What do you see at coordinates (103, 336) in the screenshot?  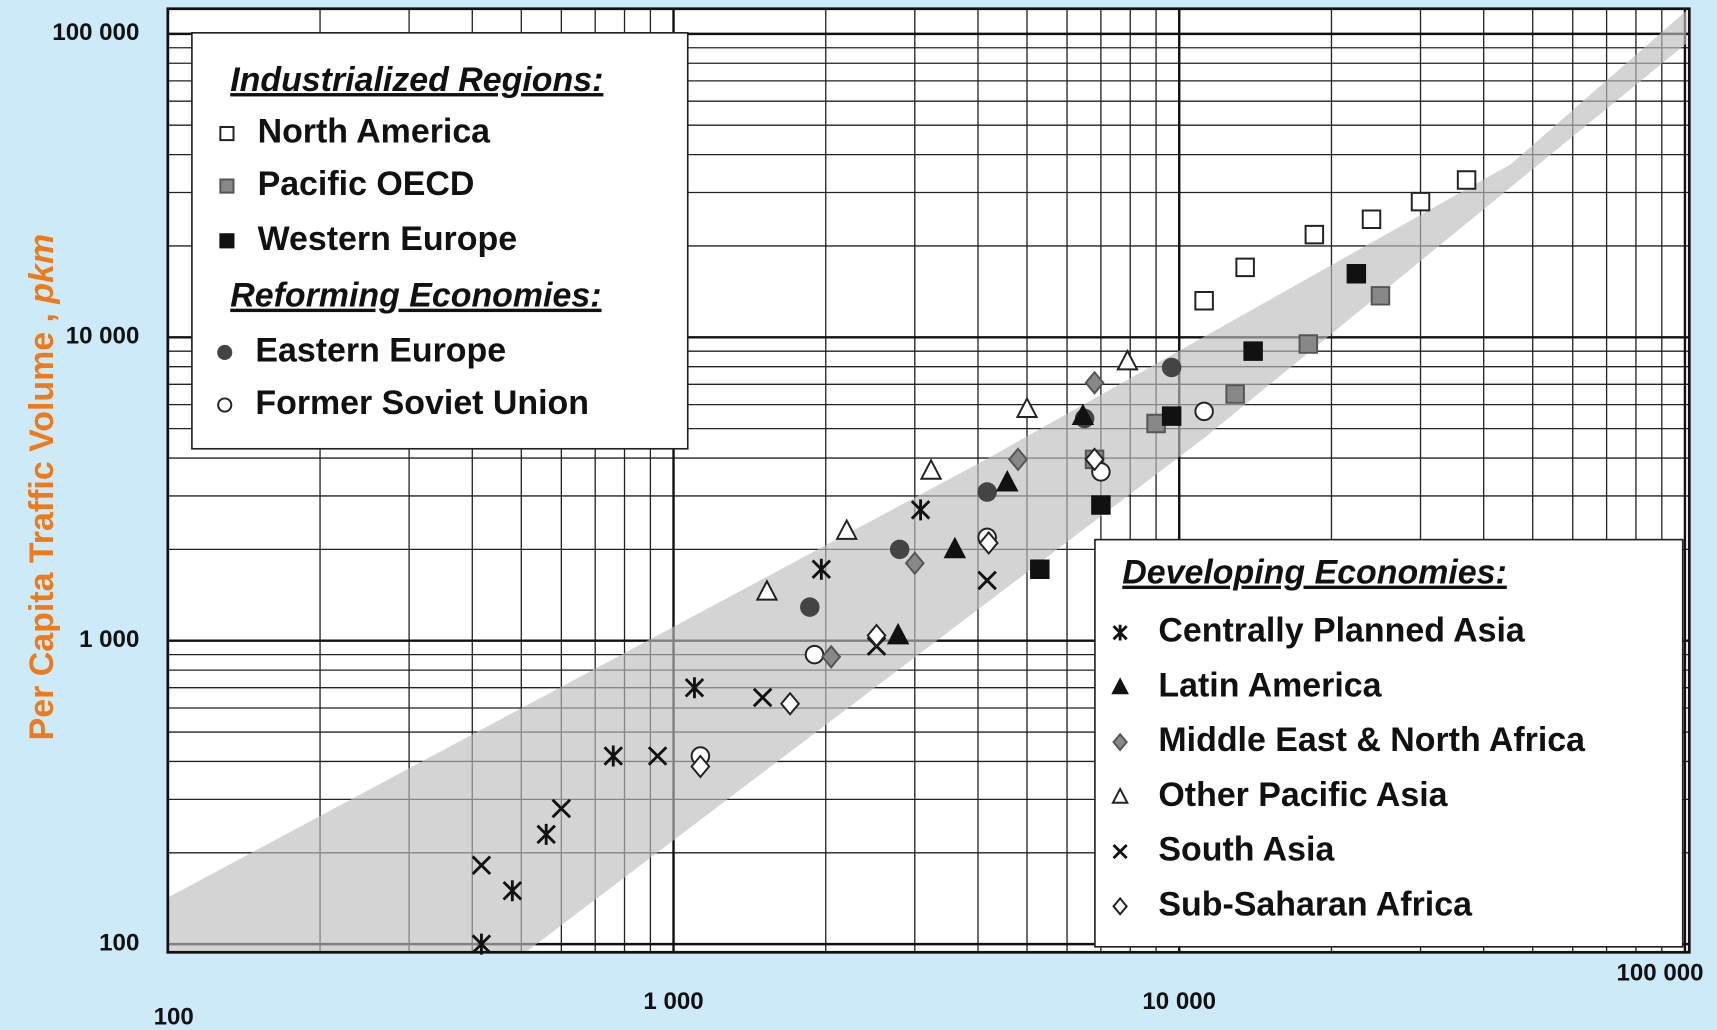 I see `y-tick-label: 10 000` at bounding box center [103, 336].